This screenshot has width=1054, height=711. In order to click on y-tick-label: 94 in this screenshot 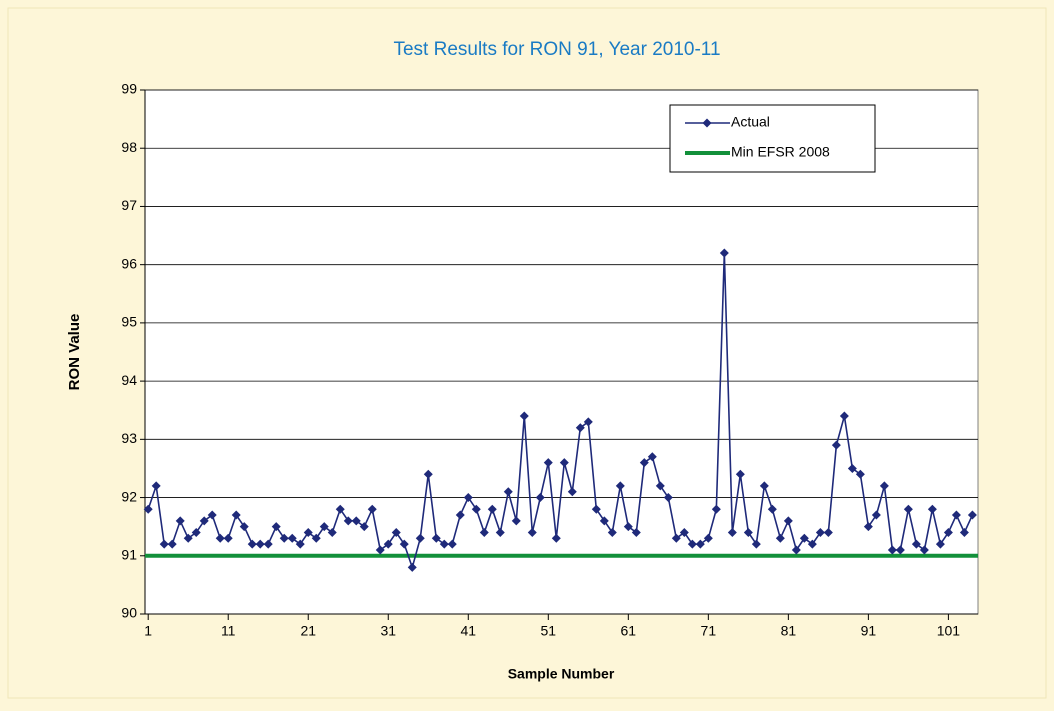, I will do `click(129, 380)`.